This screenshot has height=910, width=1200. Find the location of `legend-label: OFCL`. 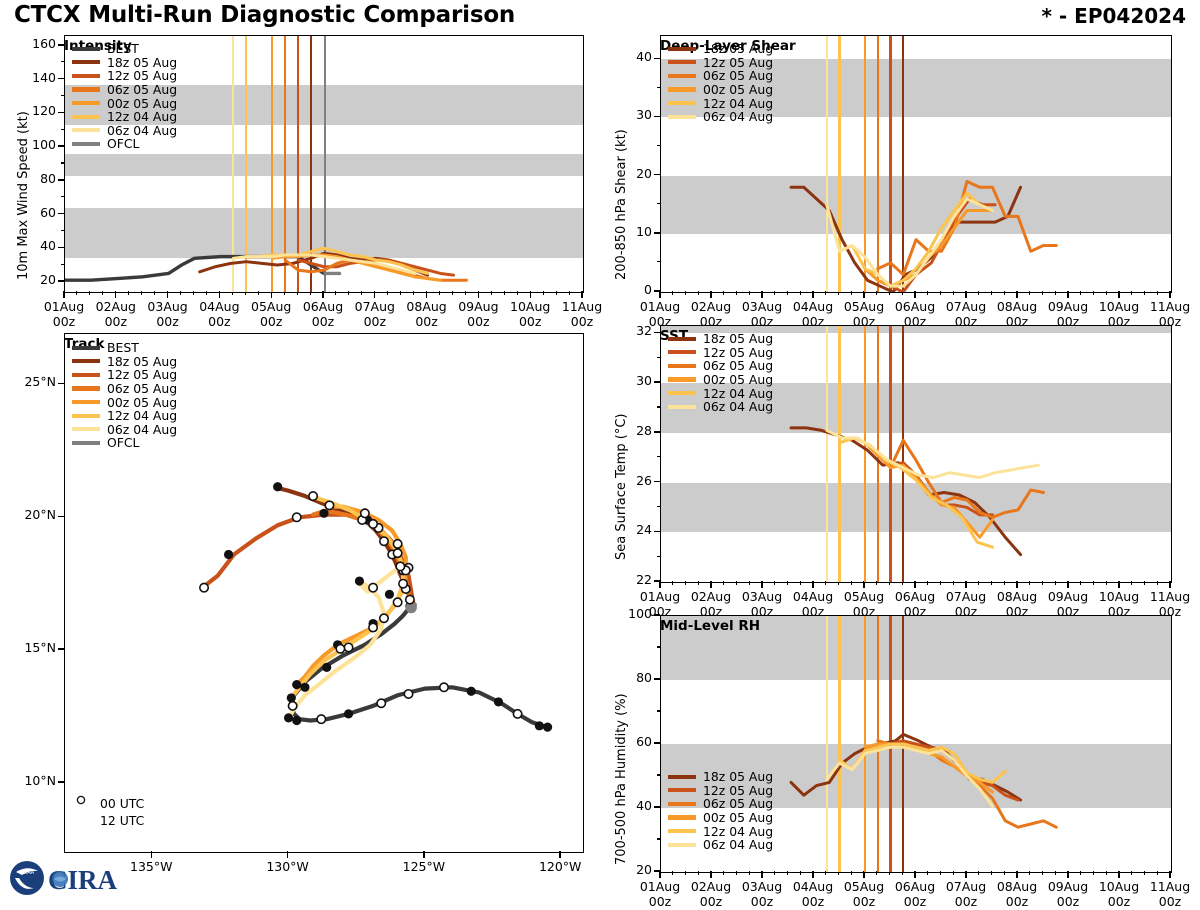

legend-label: OFCL is located at coordinates (123, 443).